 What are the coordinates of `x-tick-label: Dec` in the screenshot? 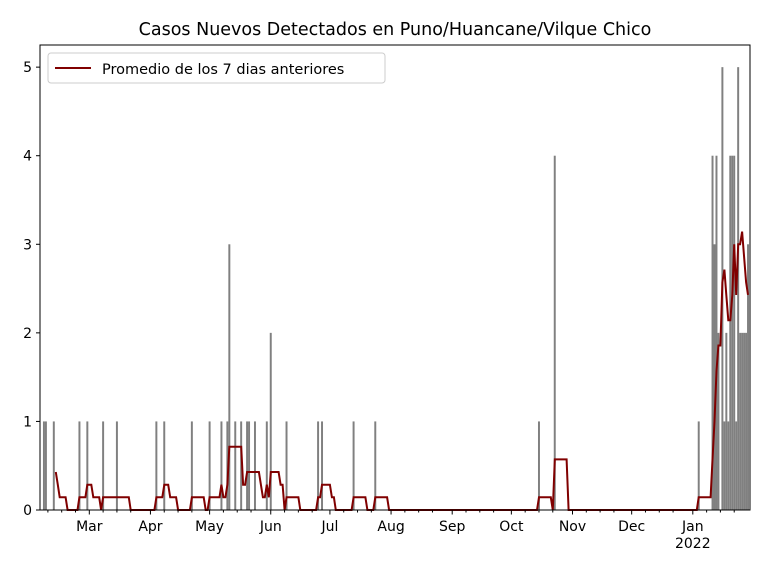 It's located at (631, 527).